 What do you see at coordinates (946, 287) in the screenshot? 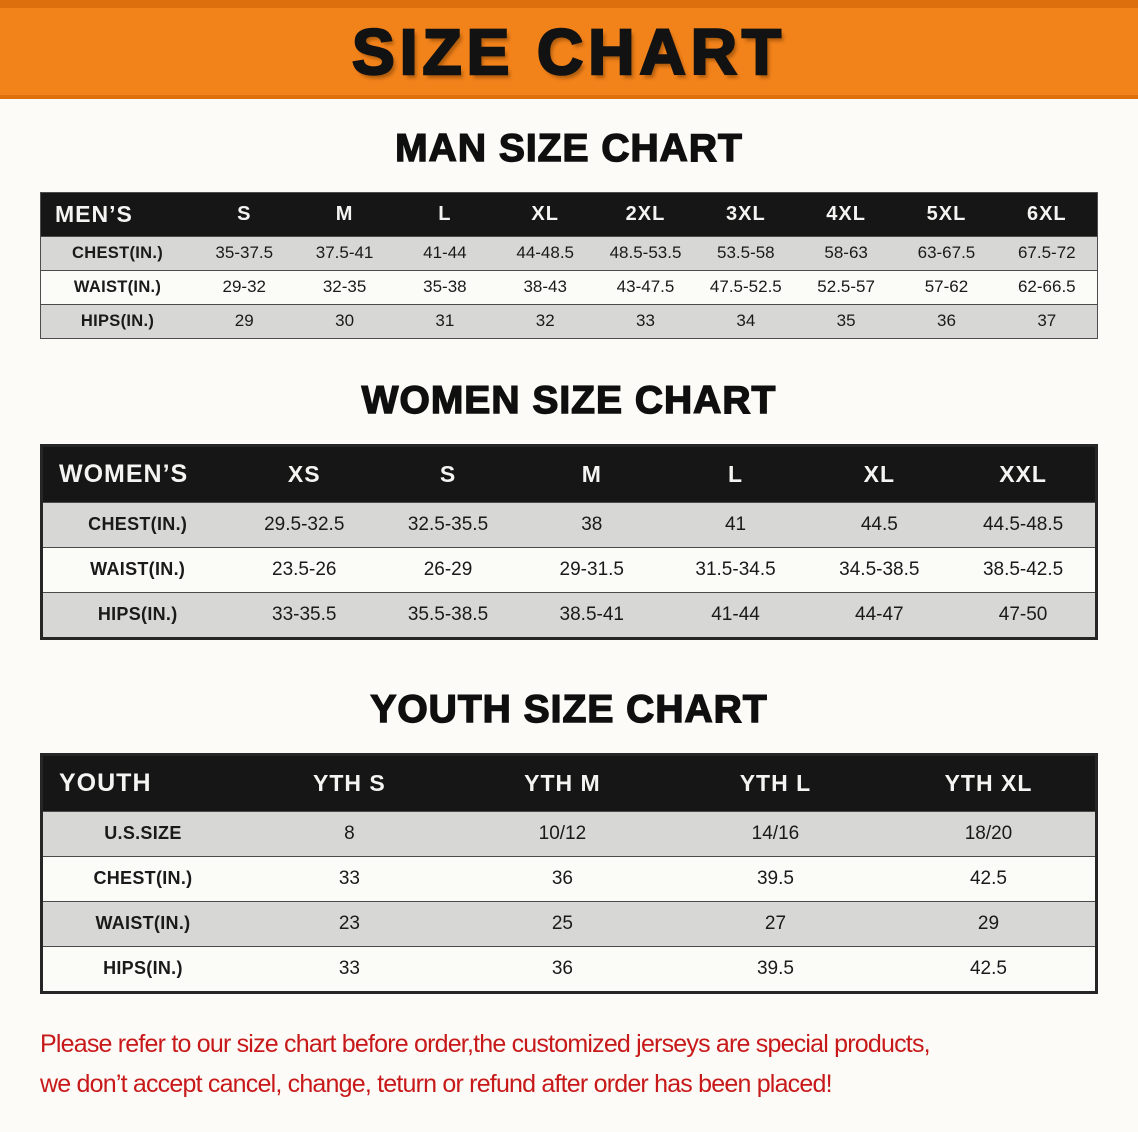
I see `value-cell: 57-62` at bounding box center [946, 287].